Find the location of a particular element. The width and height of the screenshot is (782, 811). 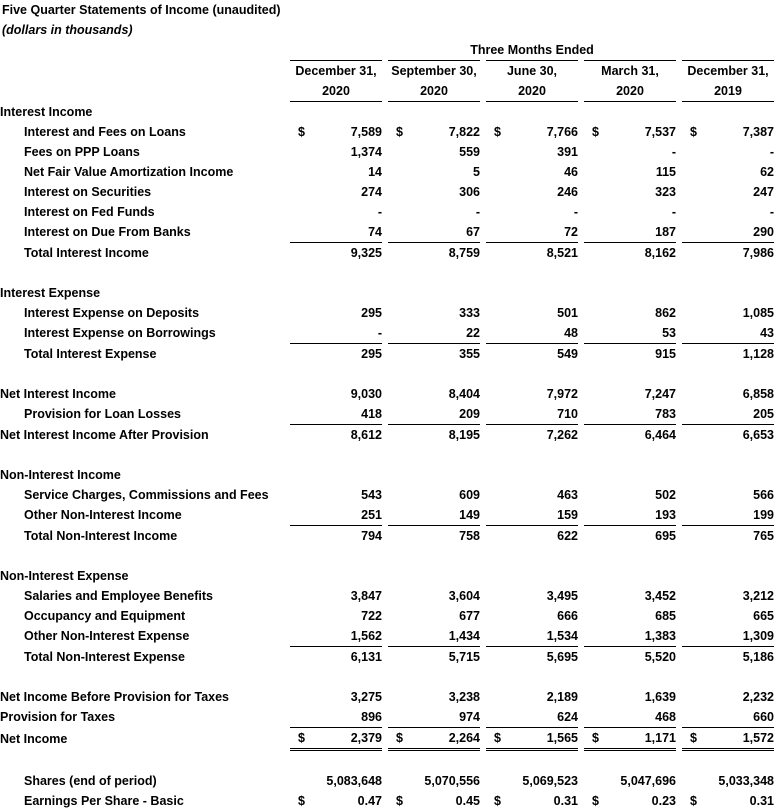

row-value: 391 is located at coordinates (532, 152).